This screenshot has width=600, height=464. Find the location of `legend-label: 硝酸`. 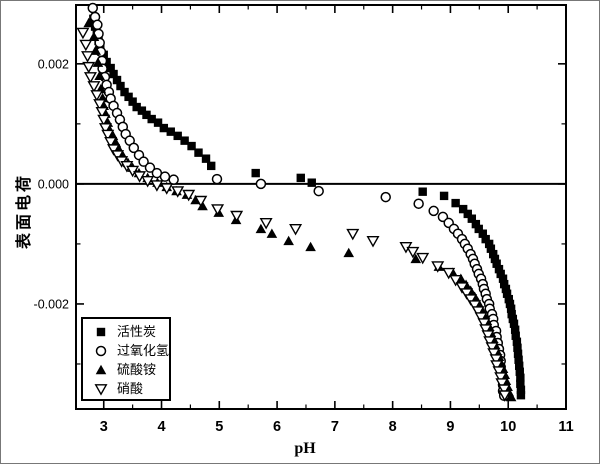

legend-label: 硝酸 is located at coordinates (130, 388).